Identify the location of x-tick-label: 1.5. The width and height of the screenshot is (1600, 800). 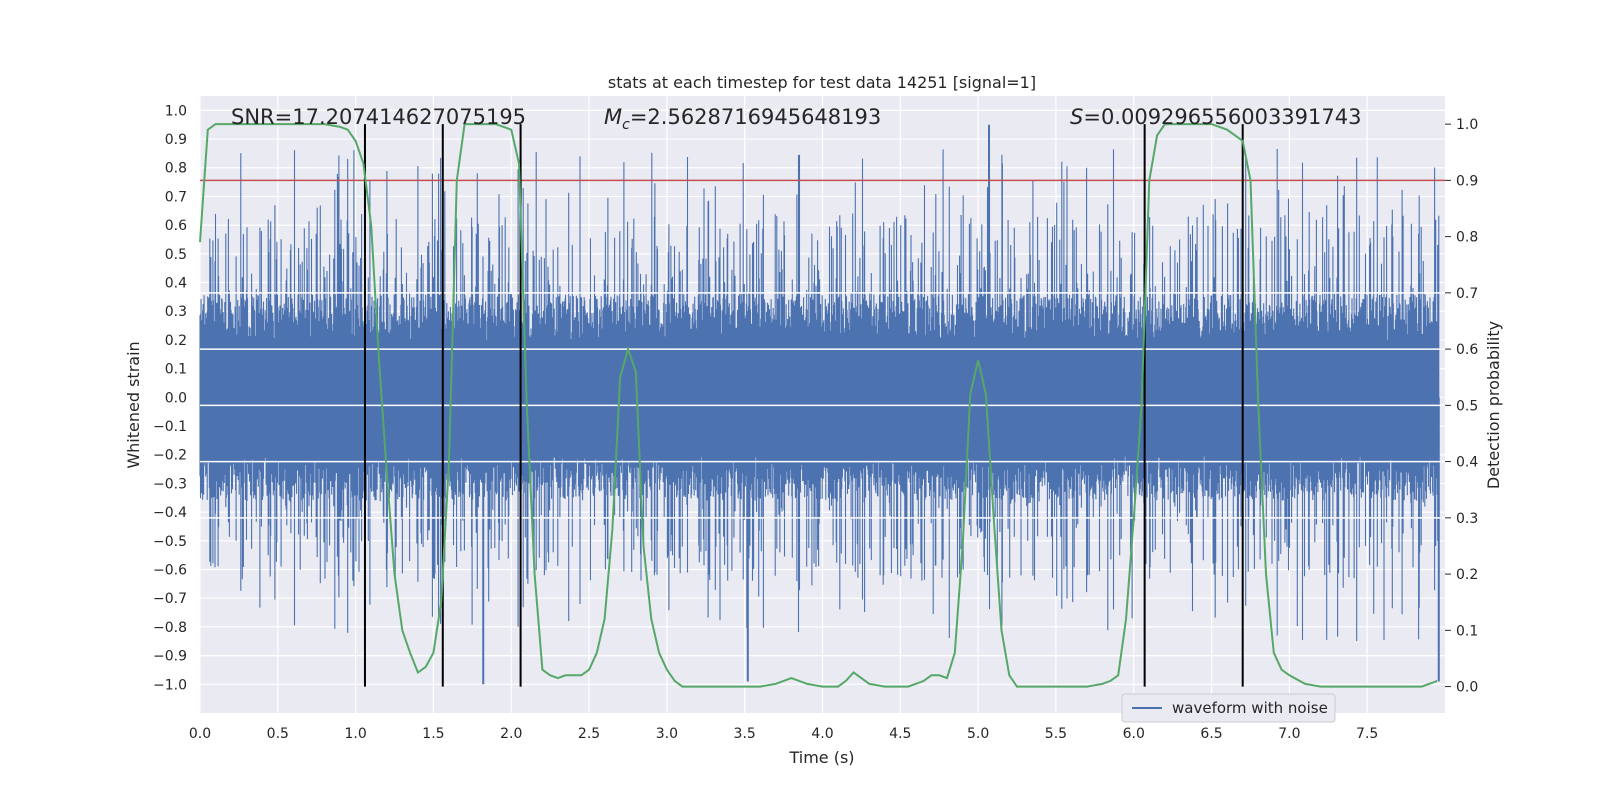
(433, 734).